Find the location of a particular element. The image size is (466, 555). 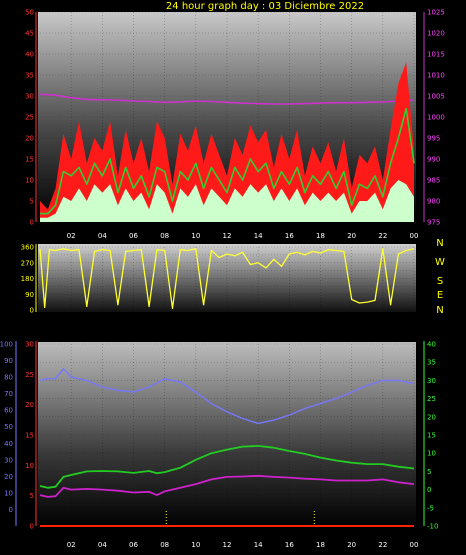

wind-direction-line is located at coordinates (227, 278).